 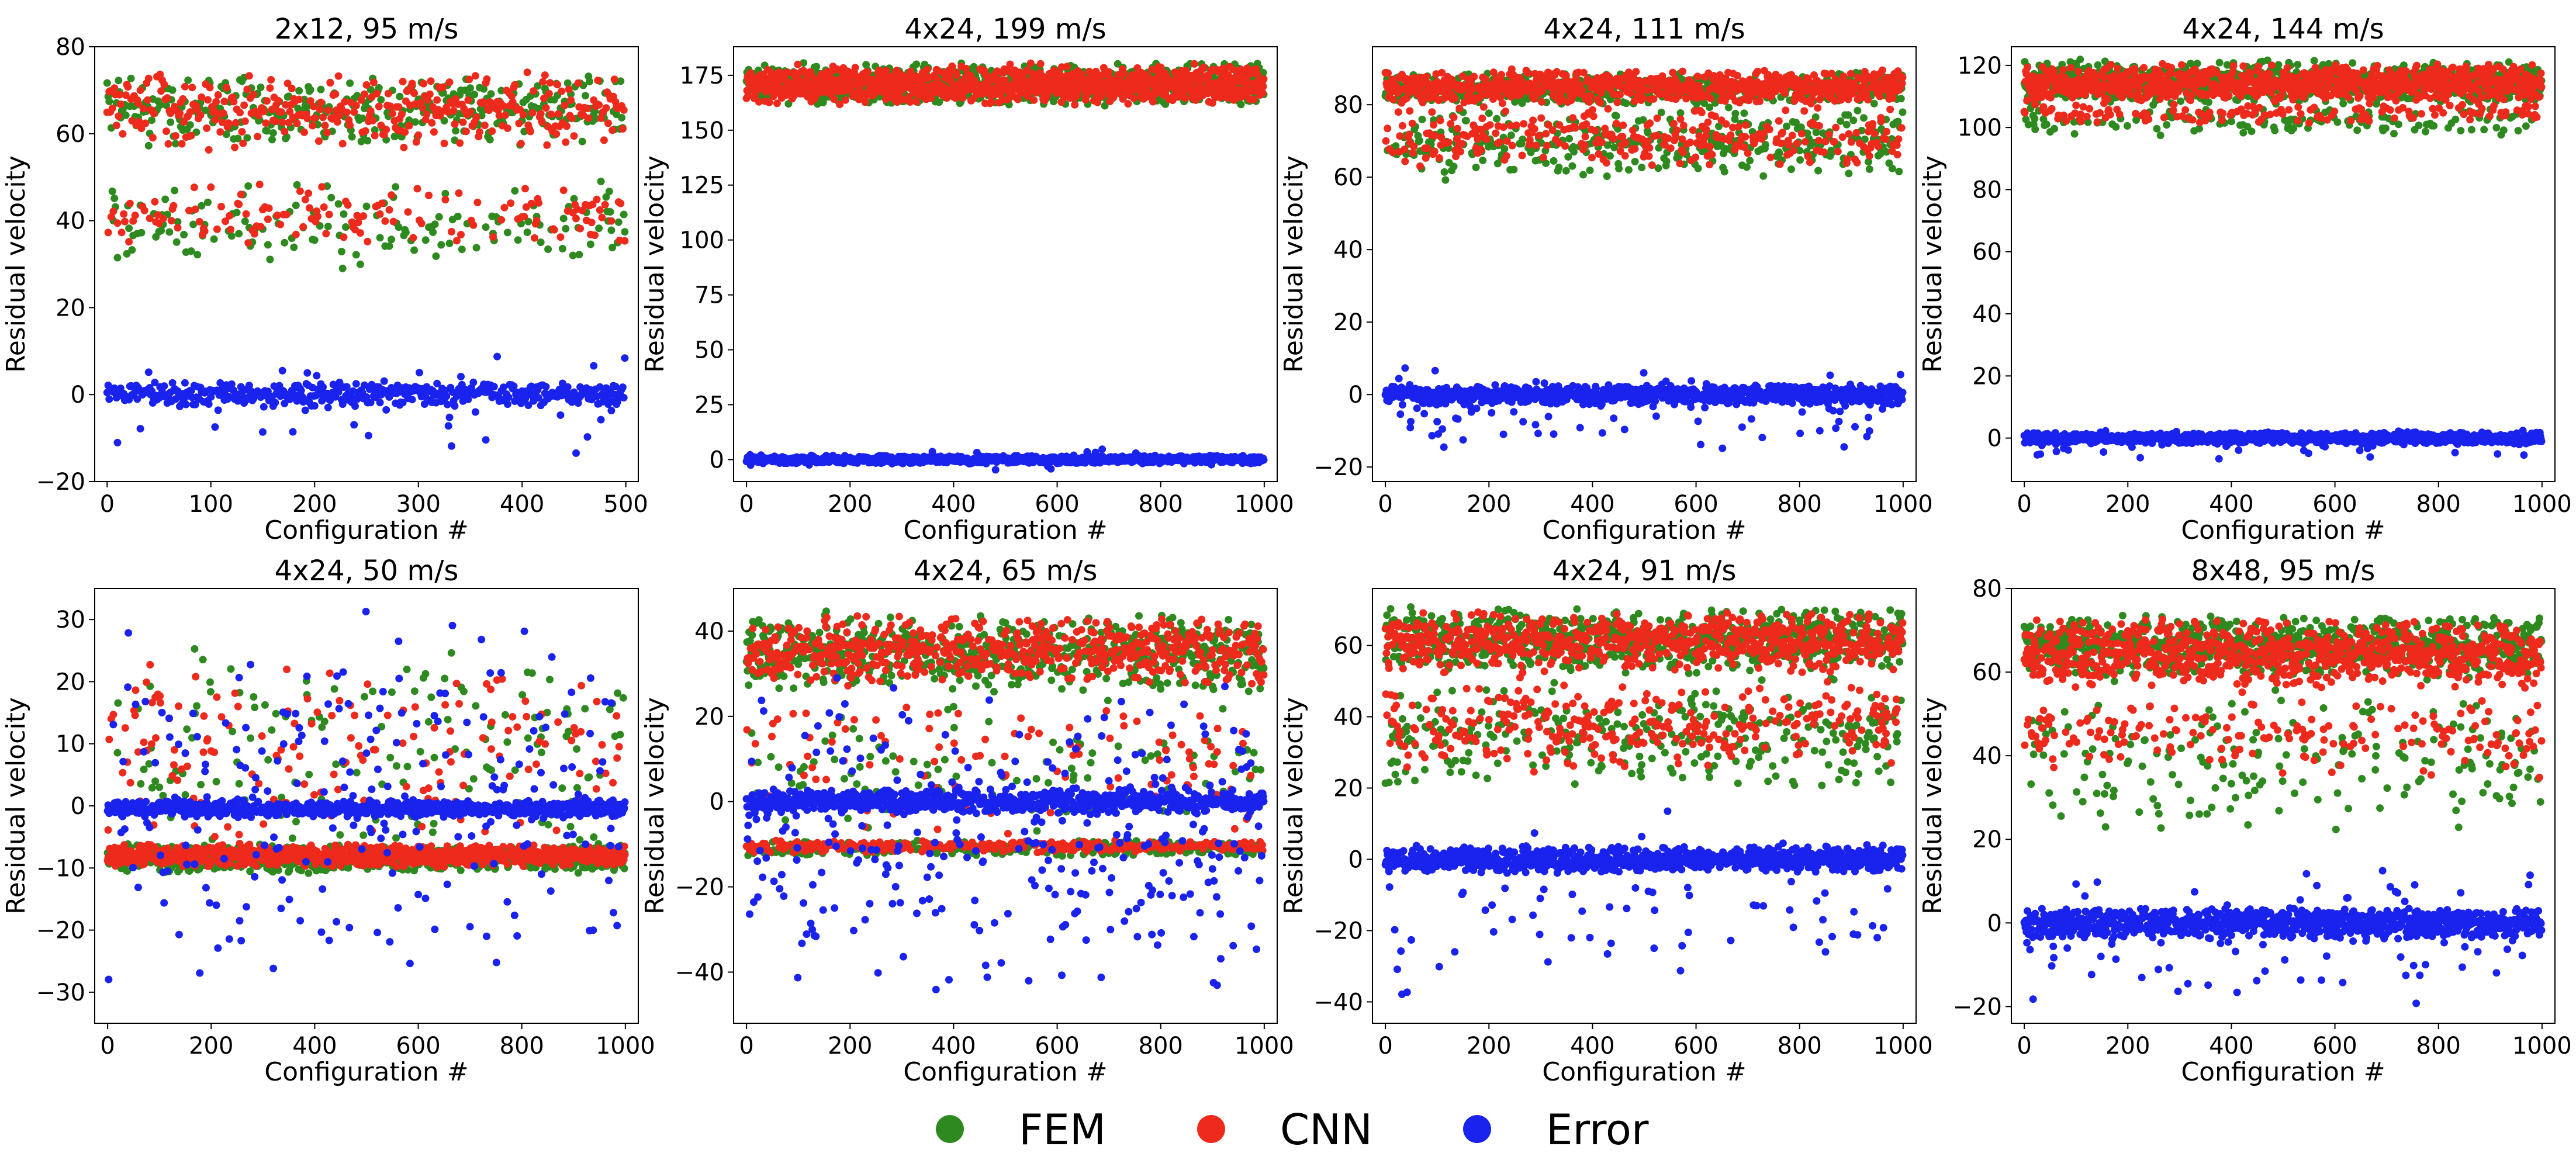 I want to click on plot-area, so click(x=1005, y=266).